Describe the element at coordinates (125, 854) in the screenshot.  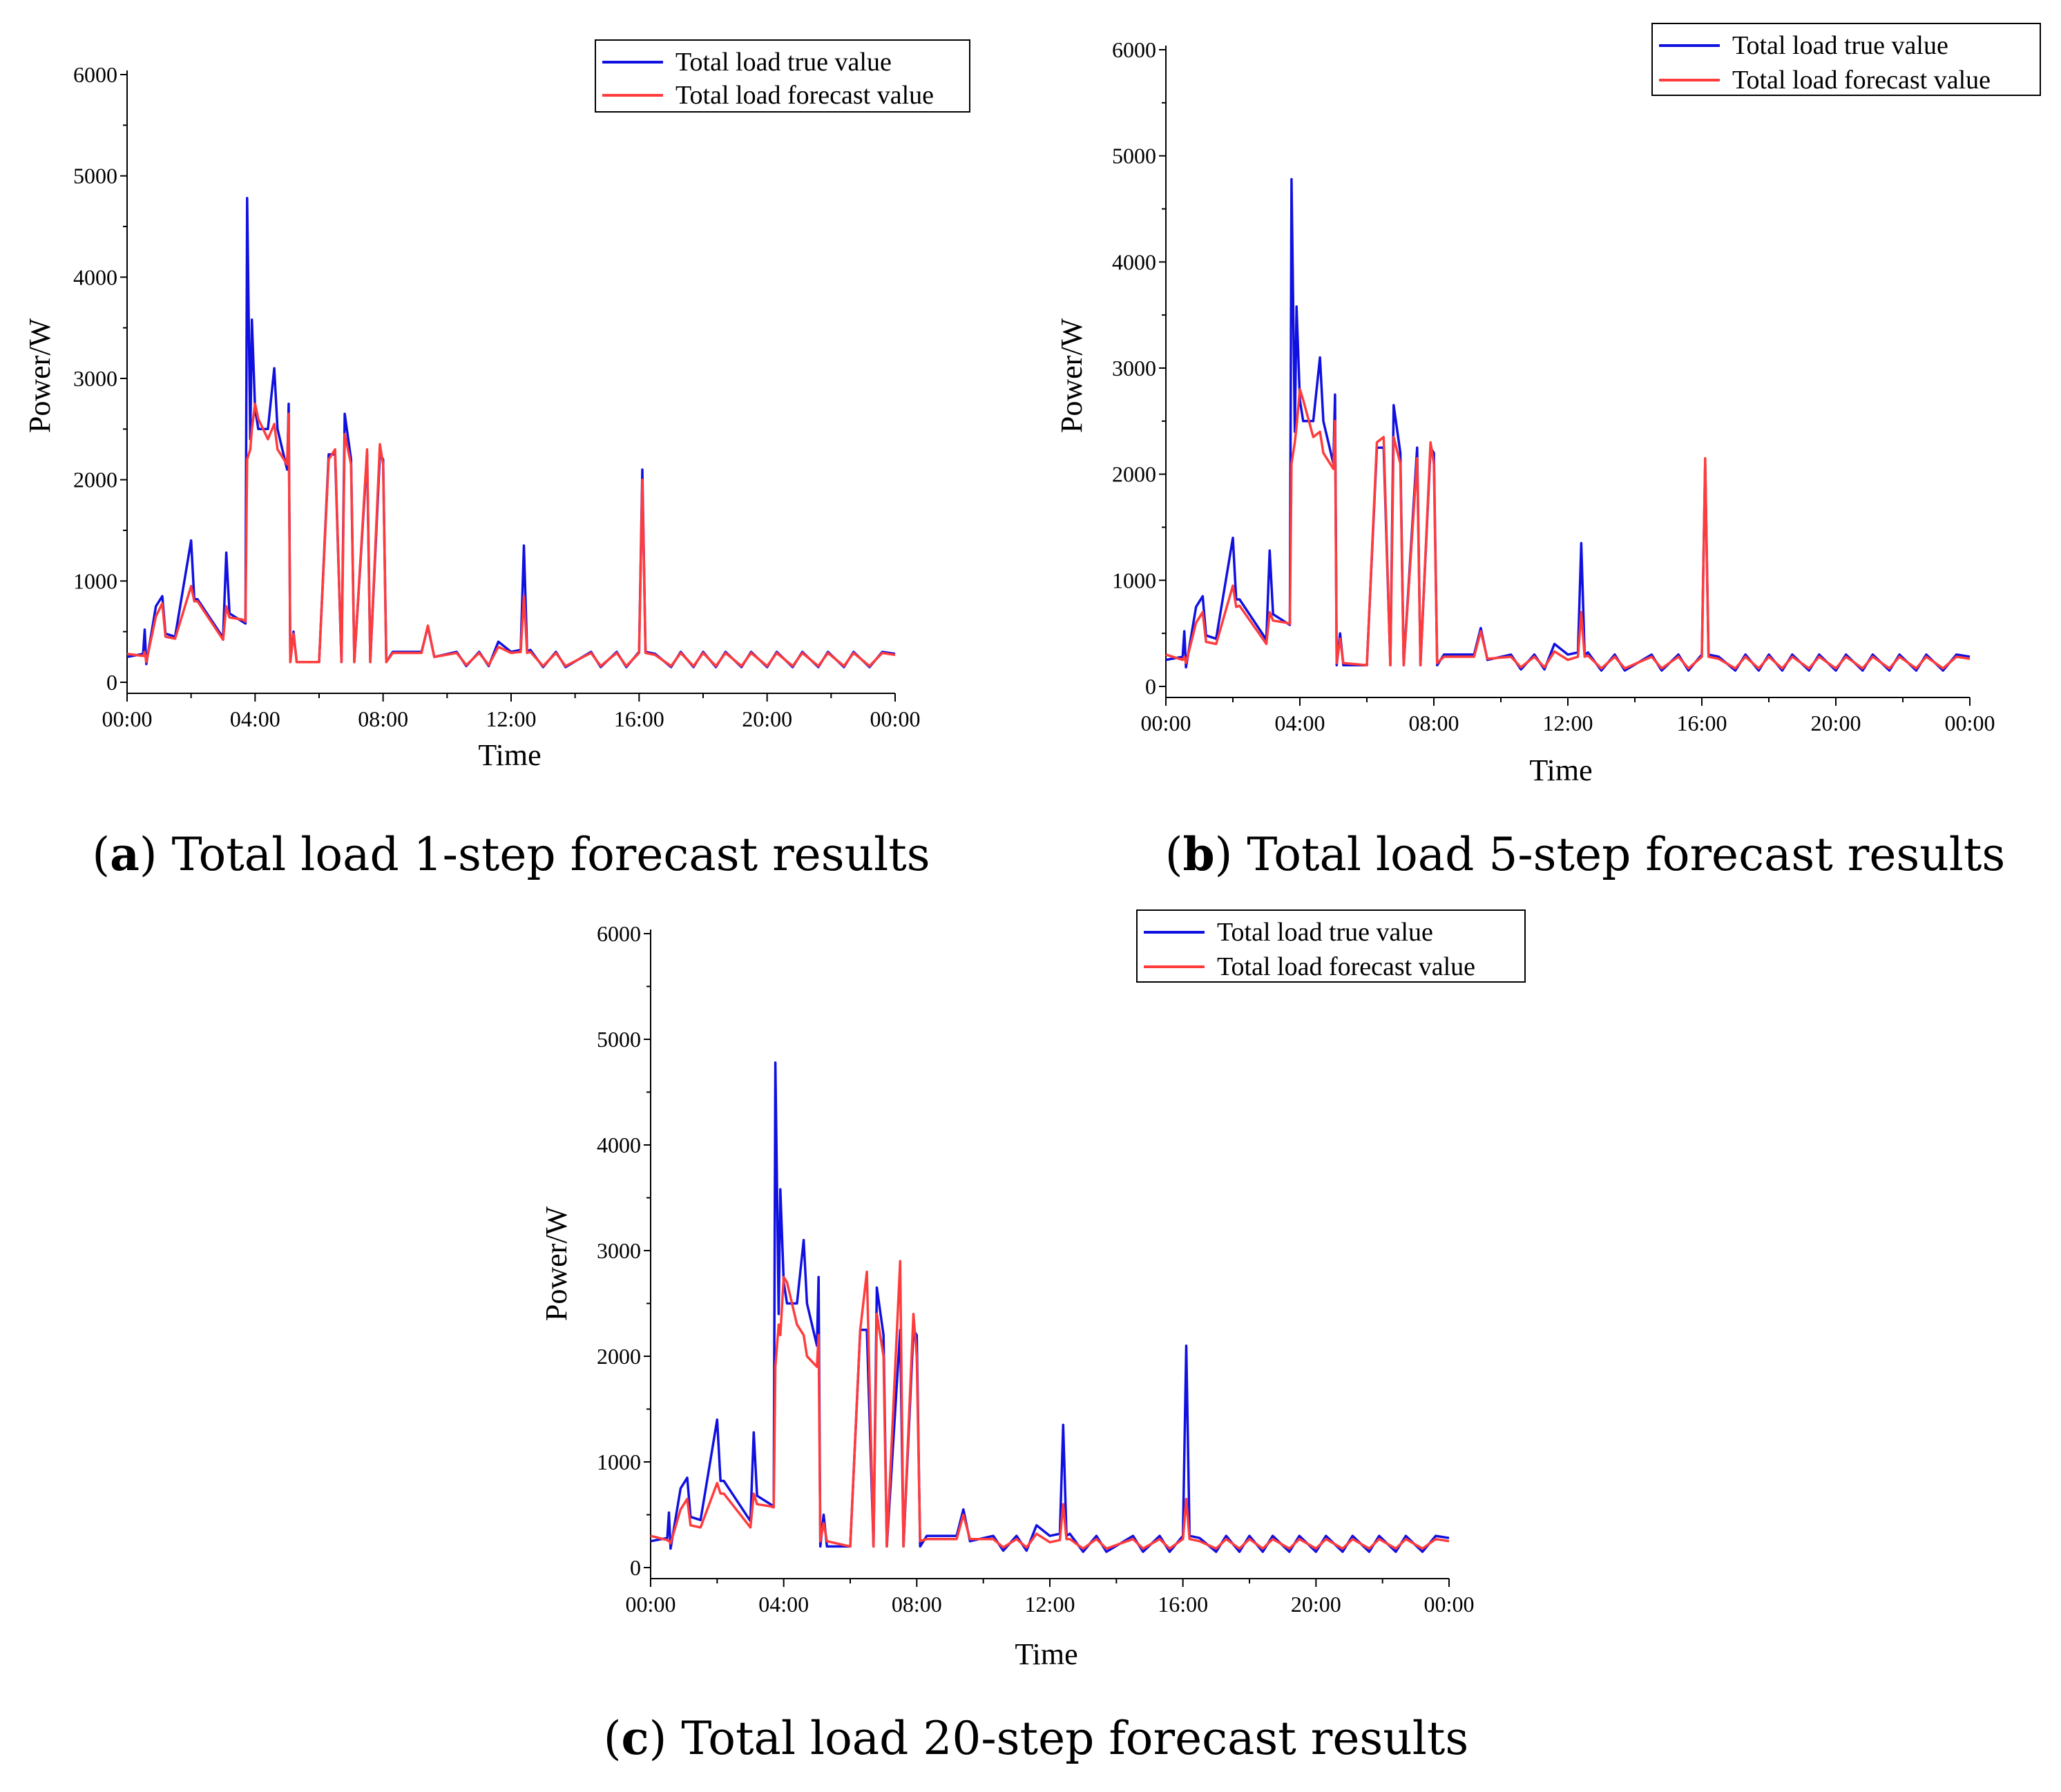
I see `caption-letter: a` at that location.